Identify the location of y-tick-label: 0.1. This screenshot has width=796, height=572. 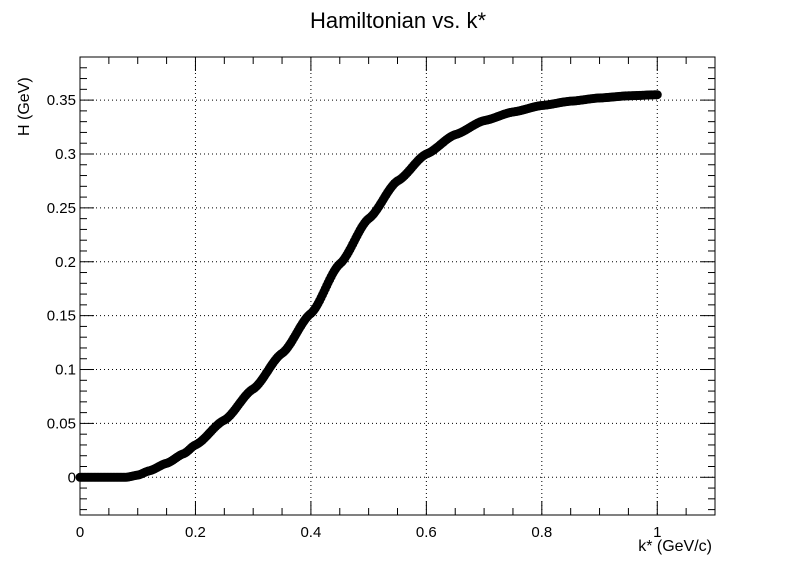
(65, 370).